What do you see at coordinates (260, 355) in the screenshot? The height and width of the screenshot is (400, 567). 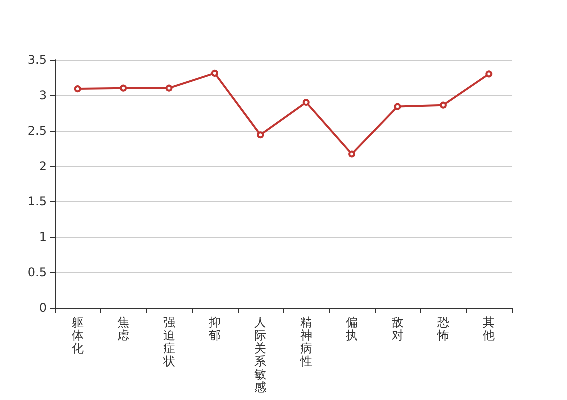 I see `x-tick-label: 人际关系敏感` at bounding box center [260, 355].